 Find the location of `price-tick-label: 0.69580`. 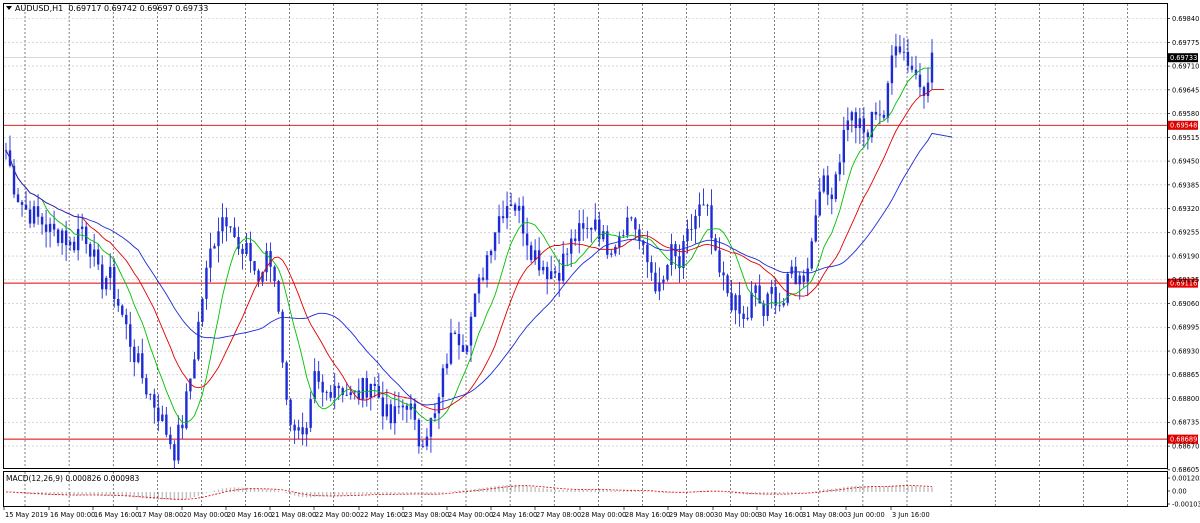

price-tick-label: 0.69580 is located at coordinates (1185, 114).